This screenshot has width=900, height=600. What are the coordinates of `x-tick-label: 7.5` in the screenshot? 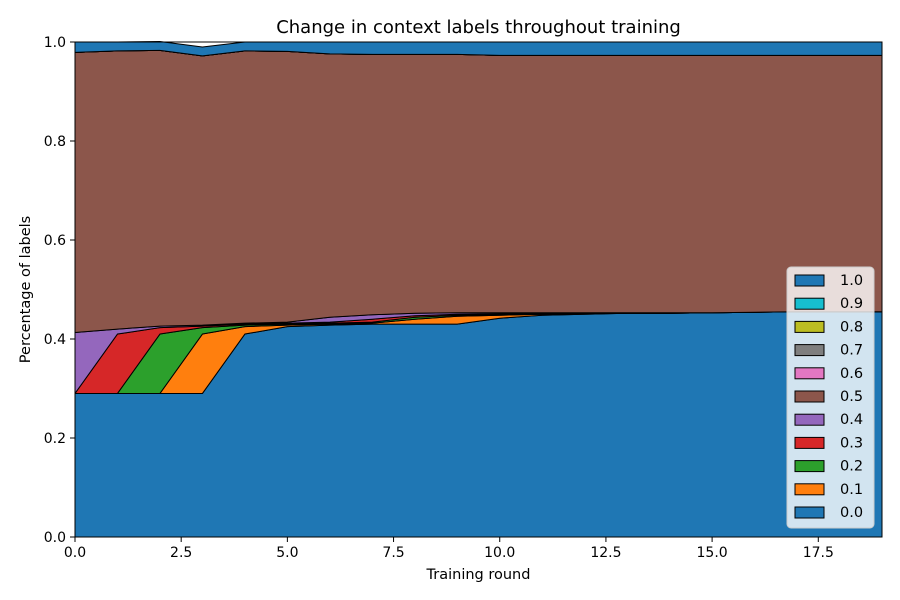 It's located at (393, 553).